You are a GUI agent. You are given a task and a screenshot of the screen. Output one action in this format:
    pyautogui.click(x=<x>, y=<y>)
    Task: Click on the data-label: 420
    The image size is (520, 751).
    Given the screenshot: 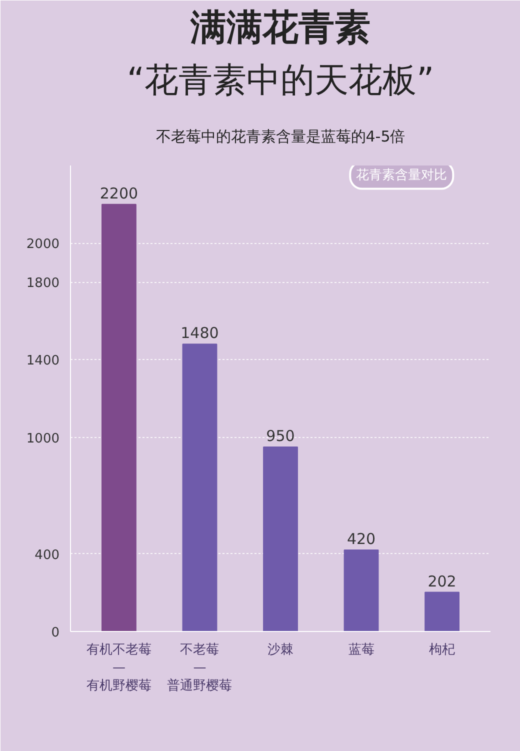 What is the action you would take?
    pyautogui.click(x=361, y=539)
    